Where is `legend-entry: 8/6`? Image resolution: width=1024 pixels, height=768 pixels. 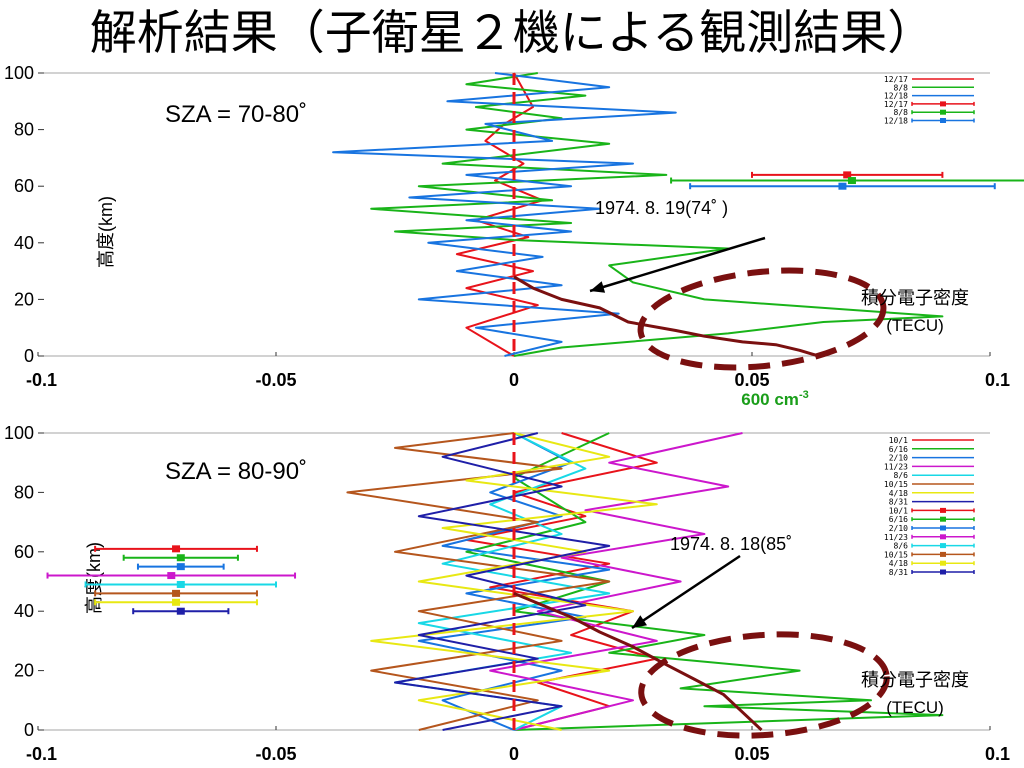 legend-entry: 8/6 is located at coordinates (934, 475).